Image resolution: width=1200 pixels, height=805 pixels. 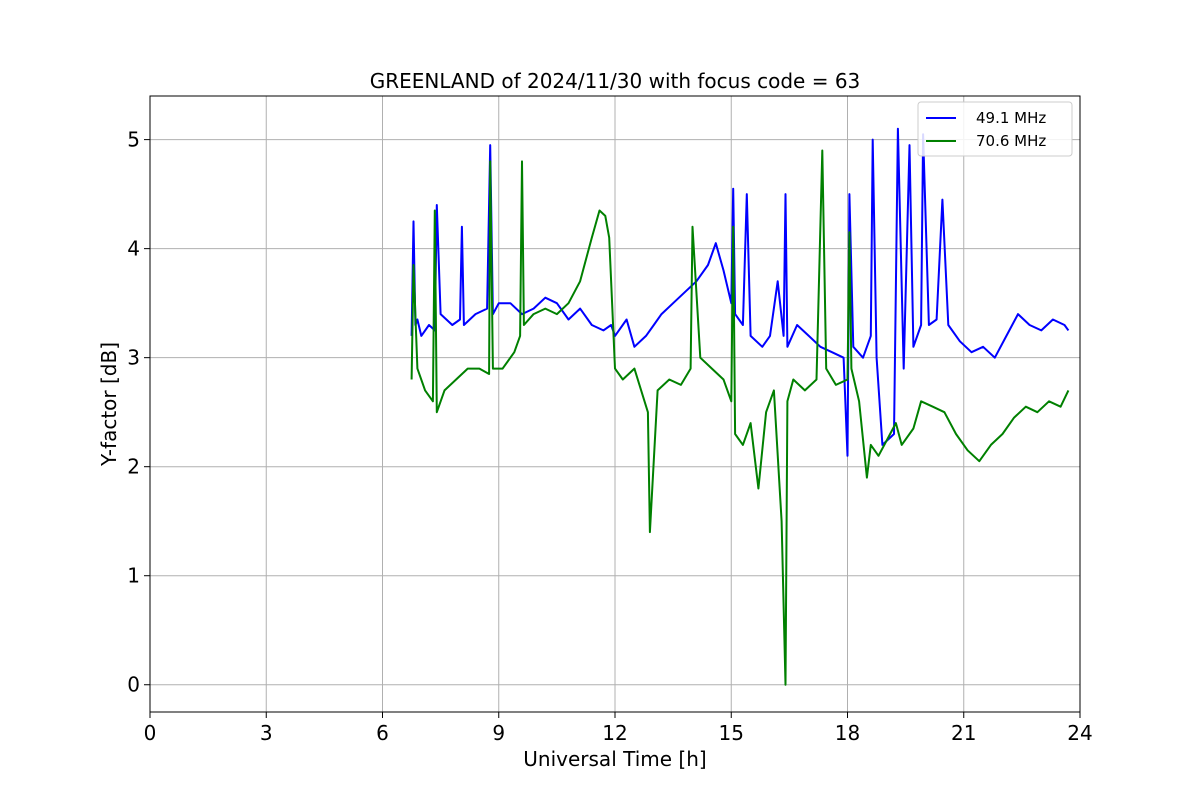 I want to click on x-tick-label: 15, so click(x=731, y=733).